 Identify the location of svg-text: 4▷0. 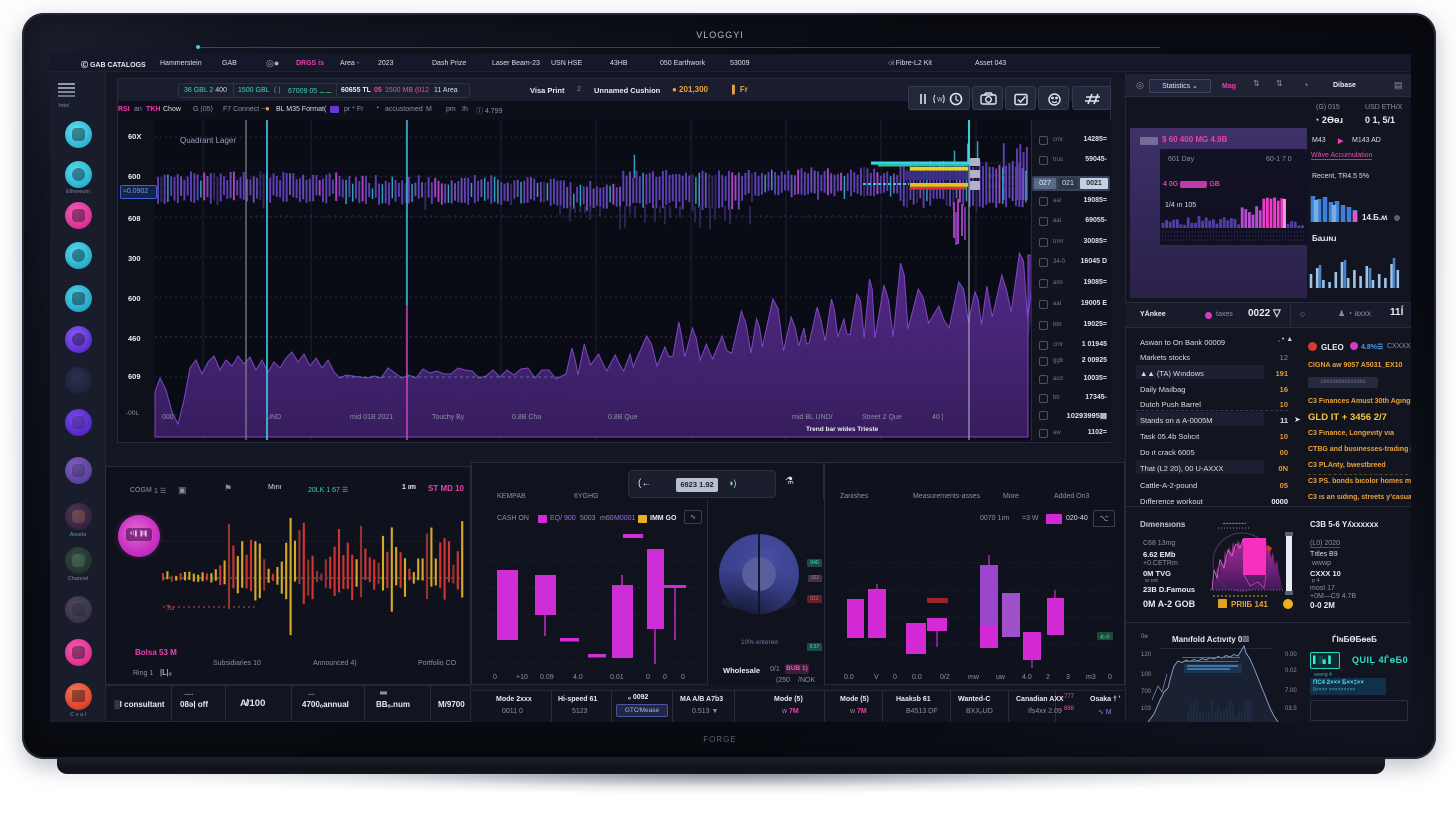
(1105, 638).